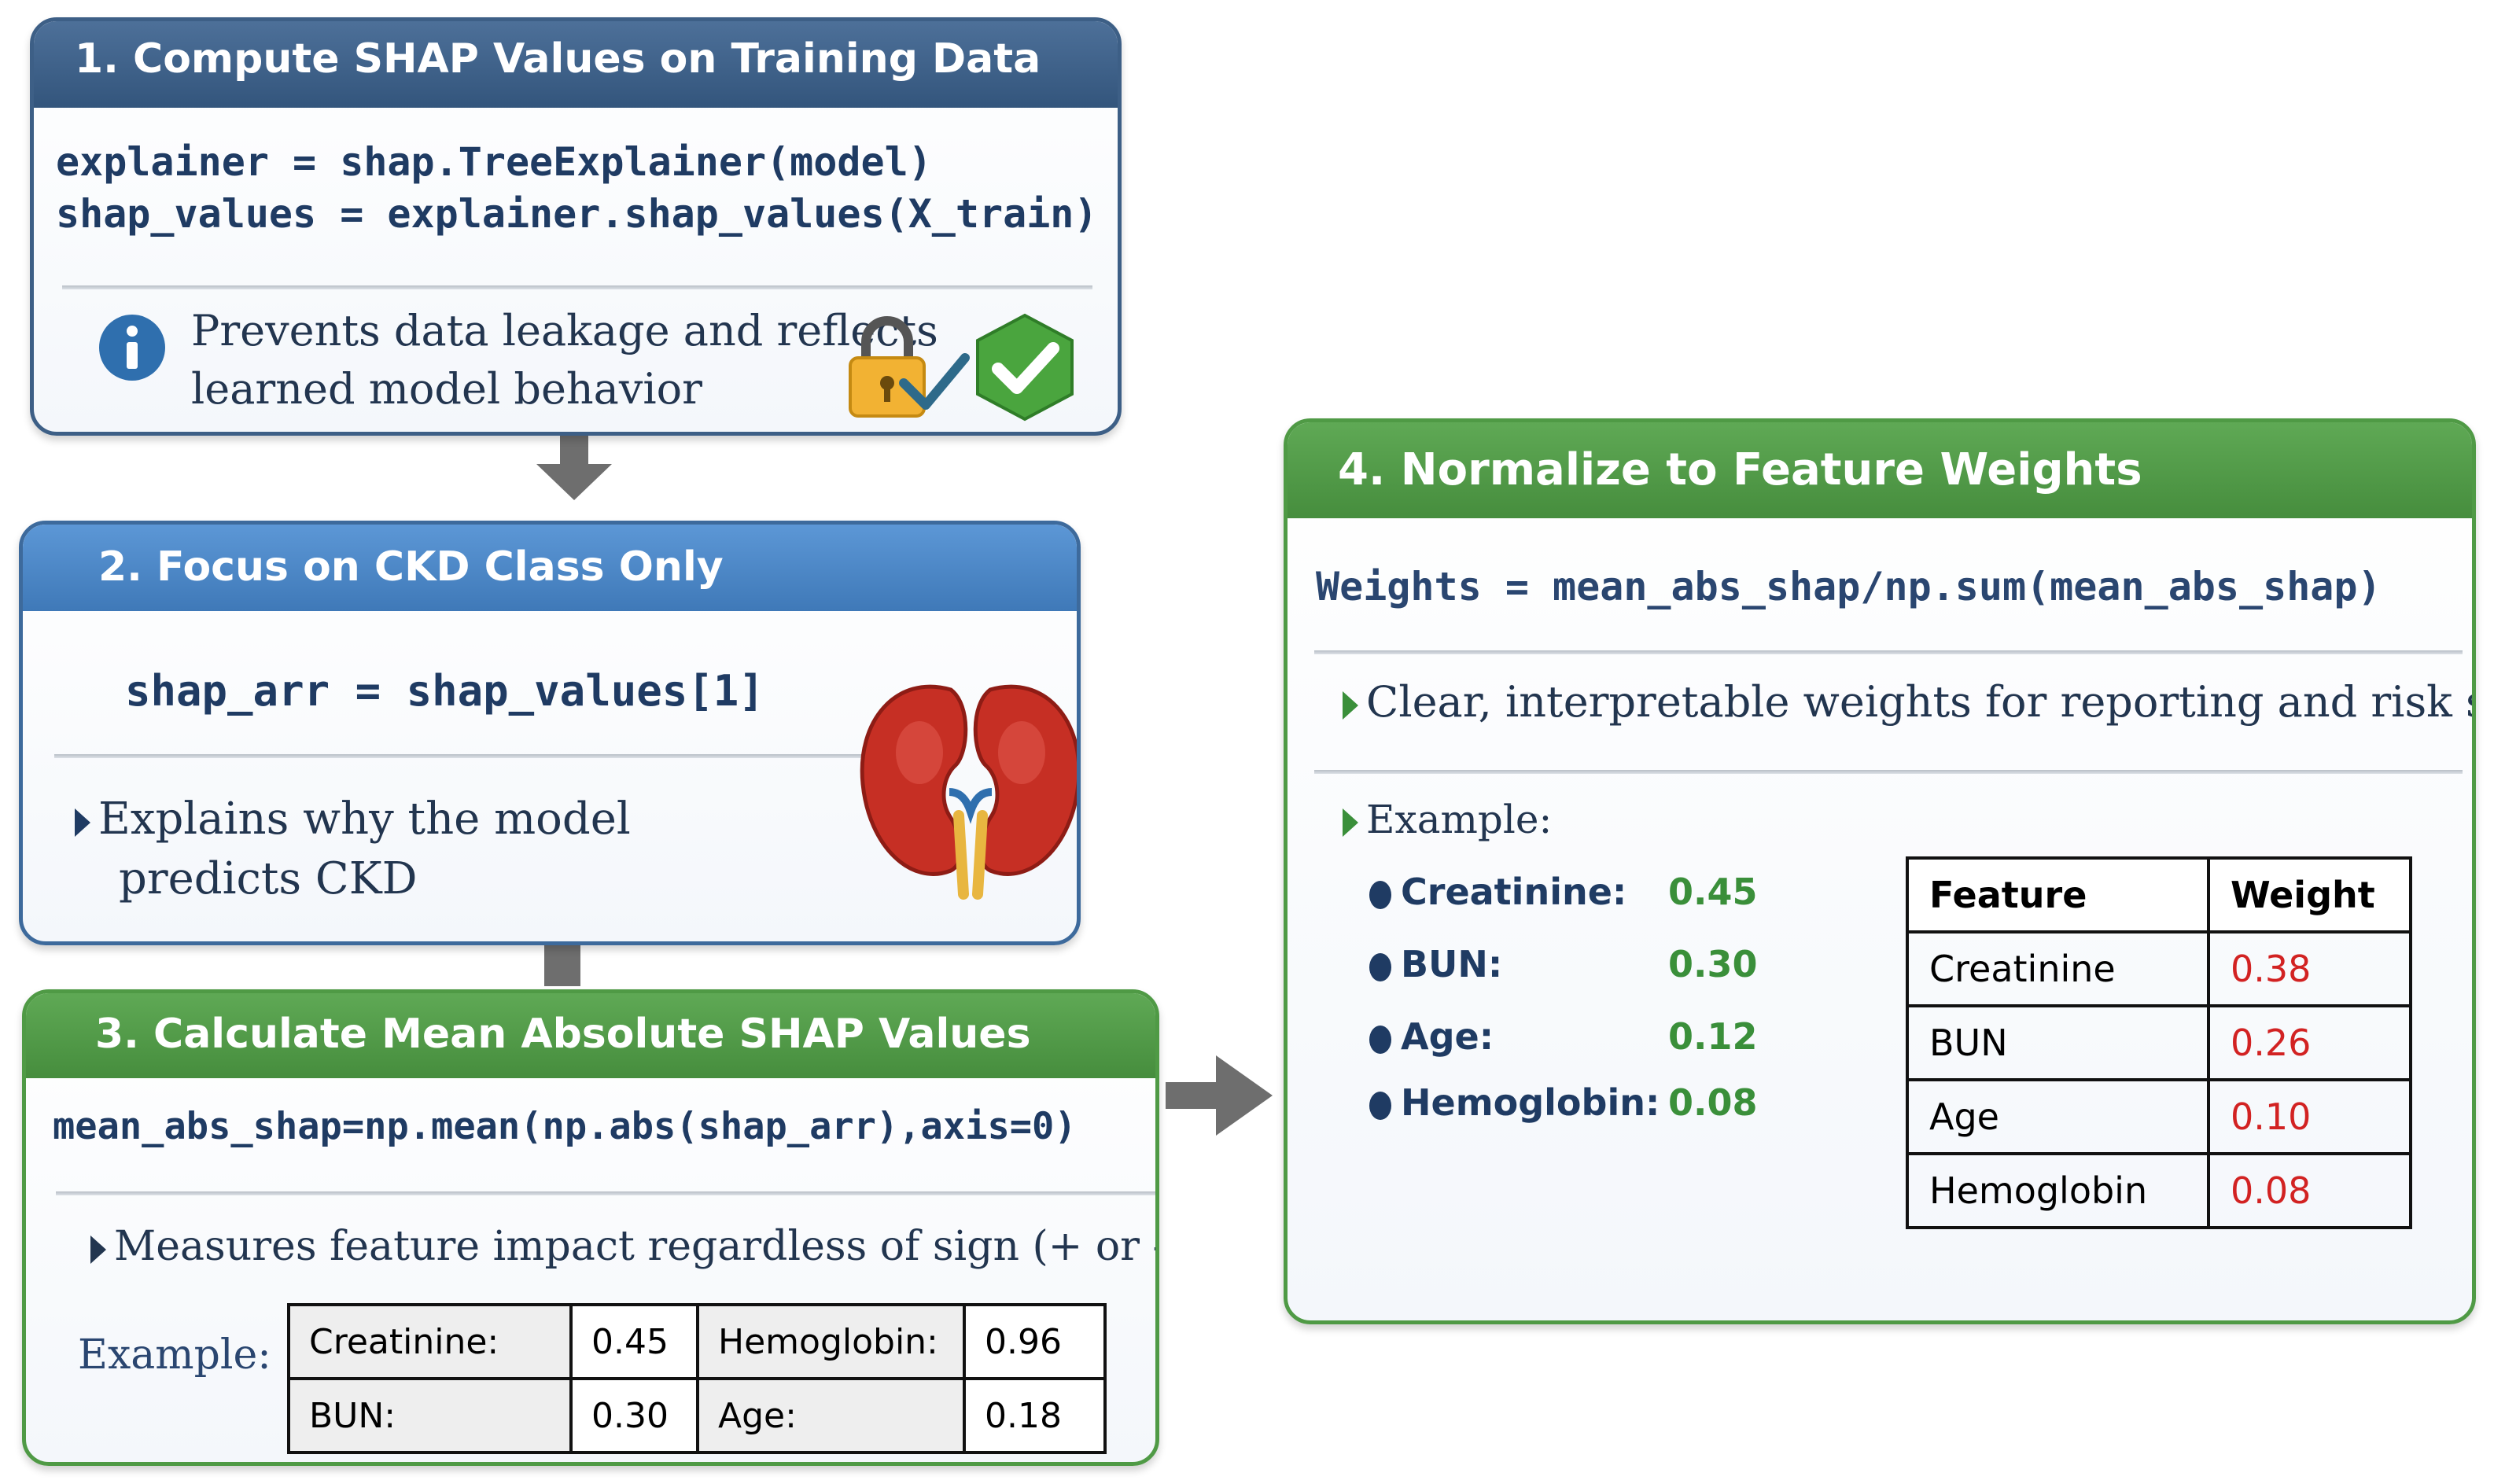 This screenshot has width=2494, height=1484. I want to click on table-cell: Hemoglobin:, so click(831, 1341).